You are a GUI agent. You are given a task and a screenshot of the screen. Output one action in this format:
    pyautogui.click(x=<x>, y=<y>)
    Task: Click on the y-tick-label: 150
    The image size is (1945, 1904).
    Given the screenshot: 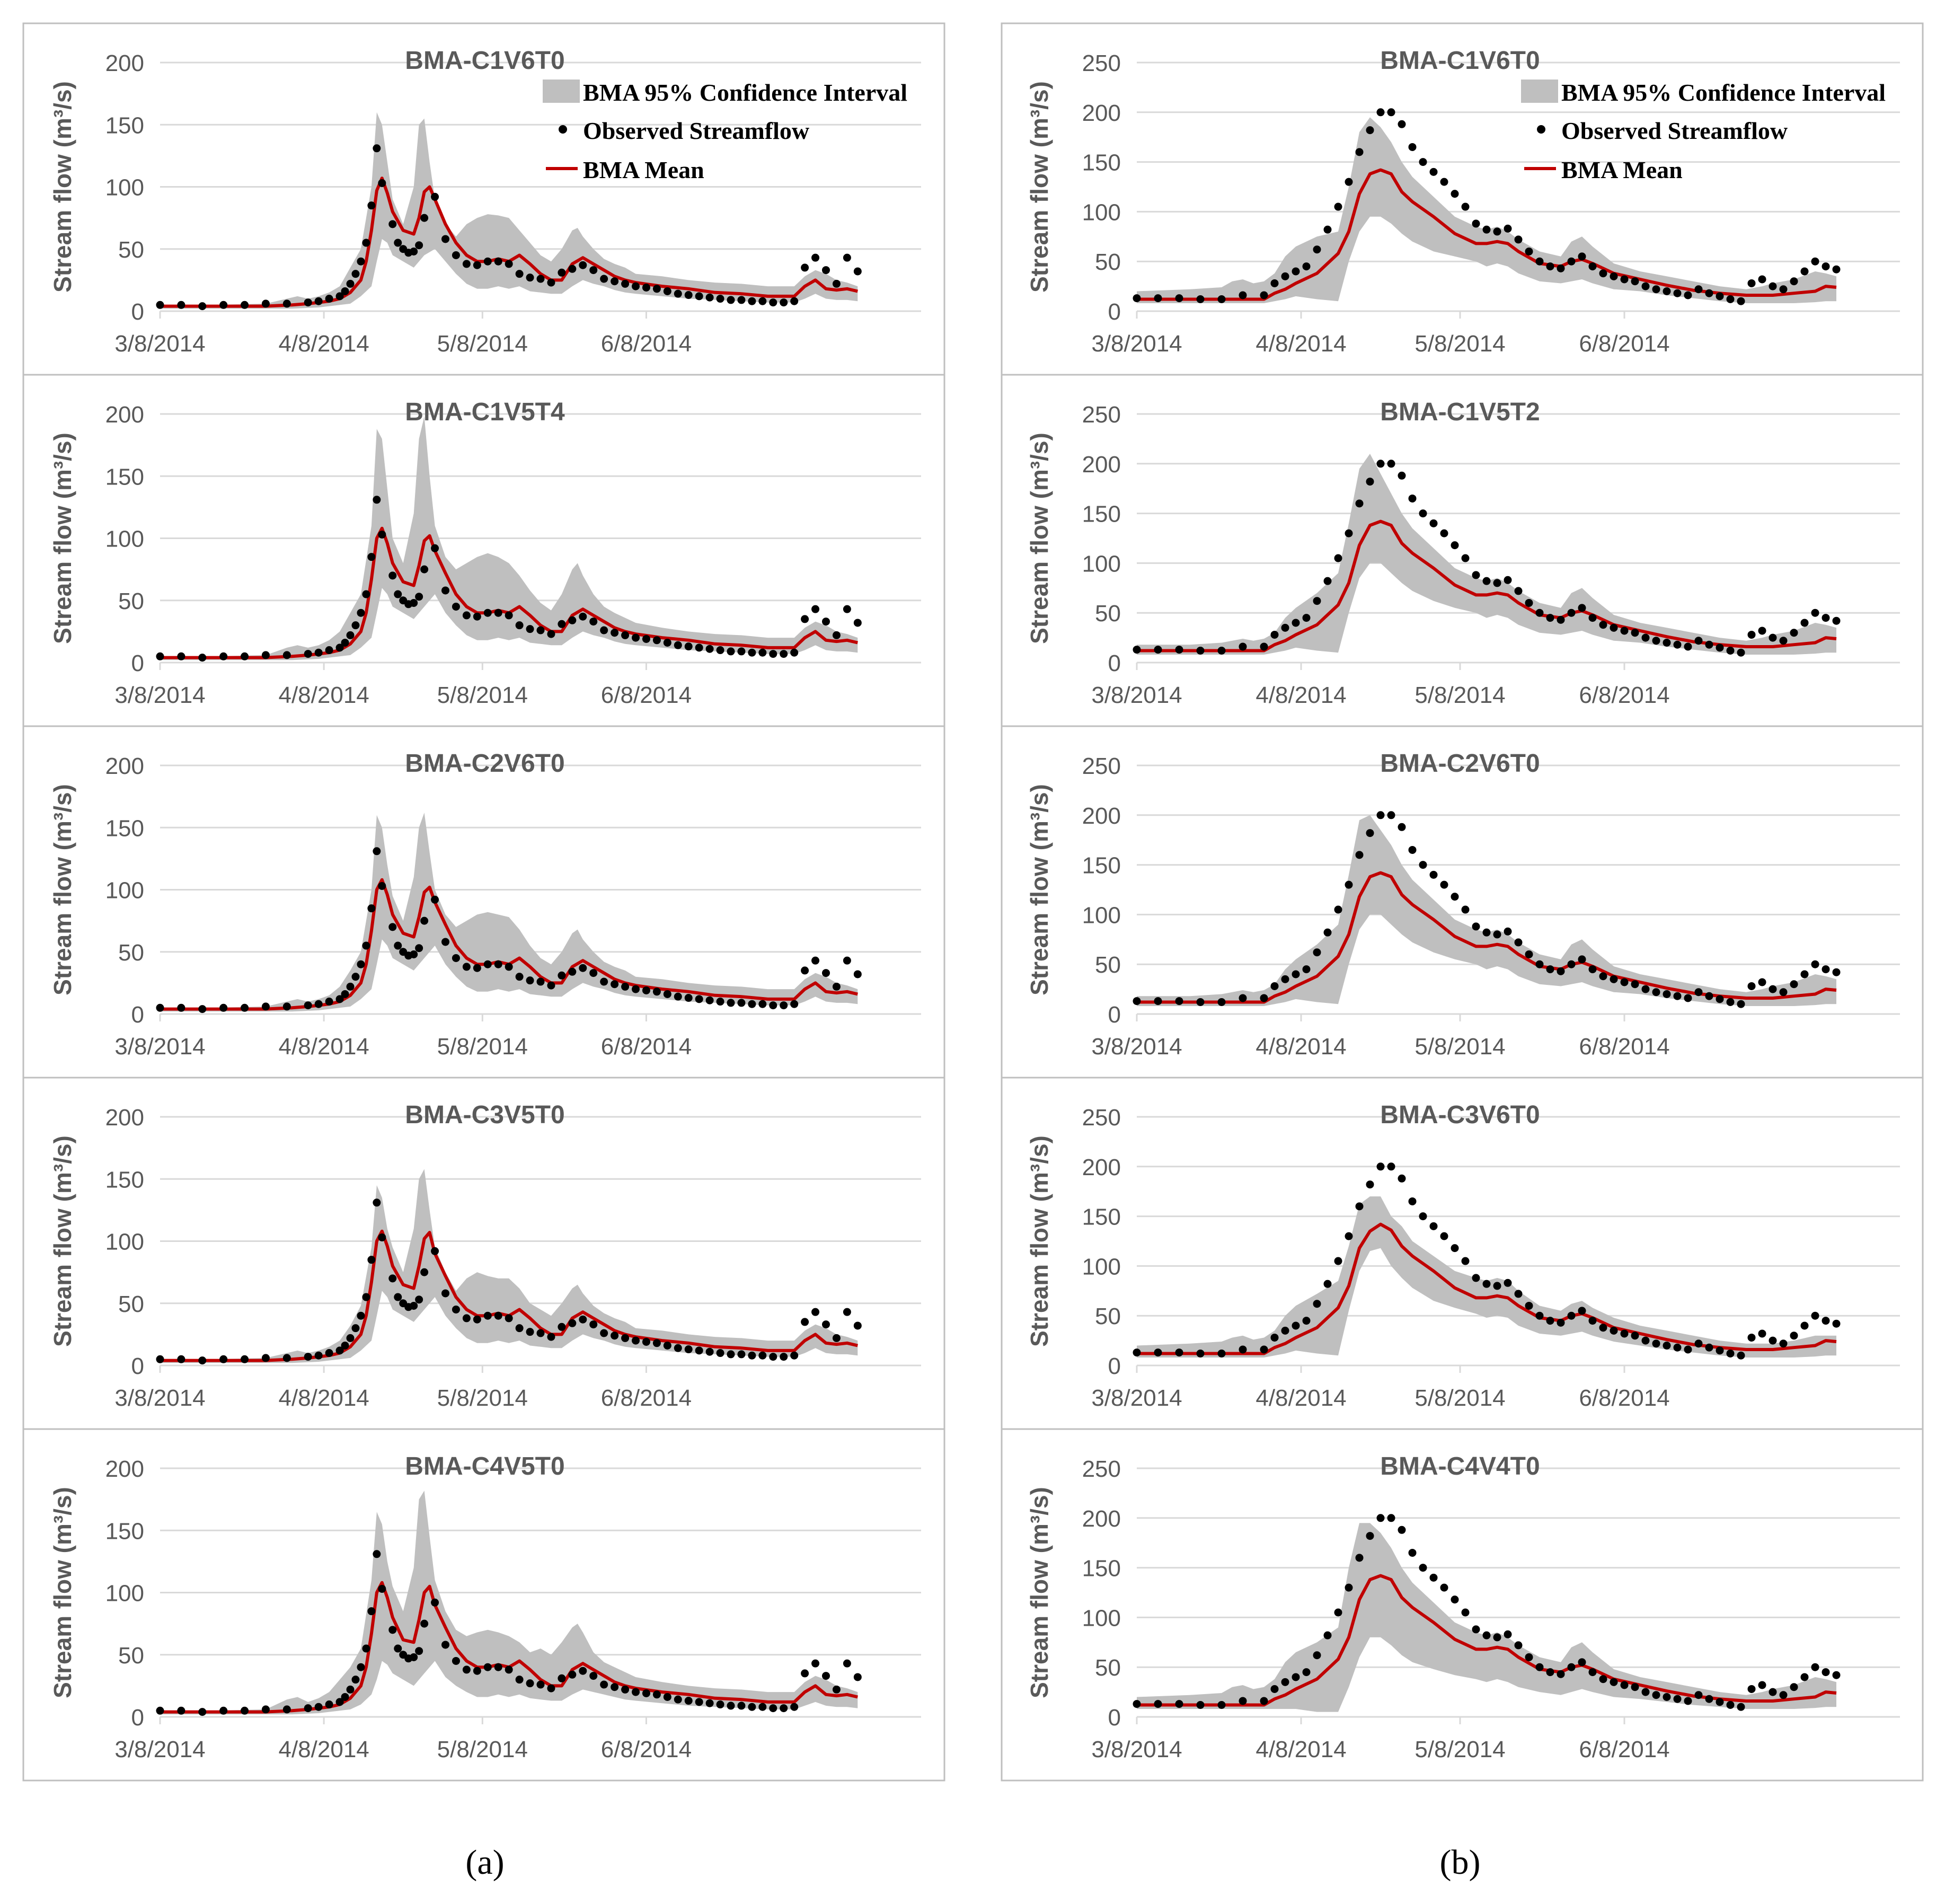 What is the action you would take?
    pyautogui.click(x=124, y=1180)
    